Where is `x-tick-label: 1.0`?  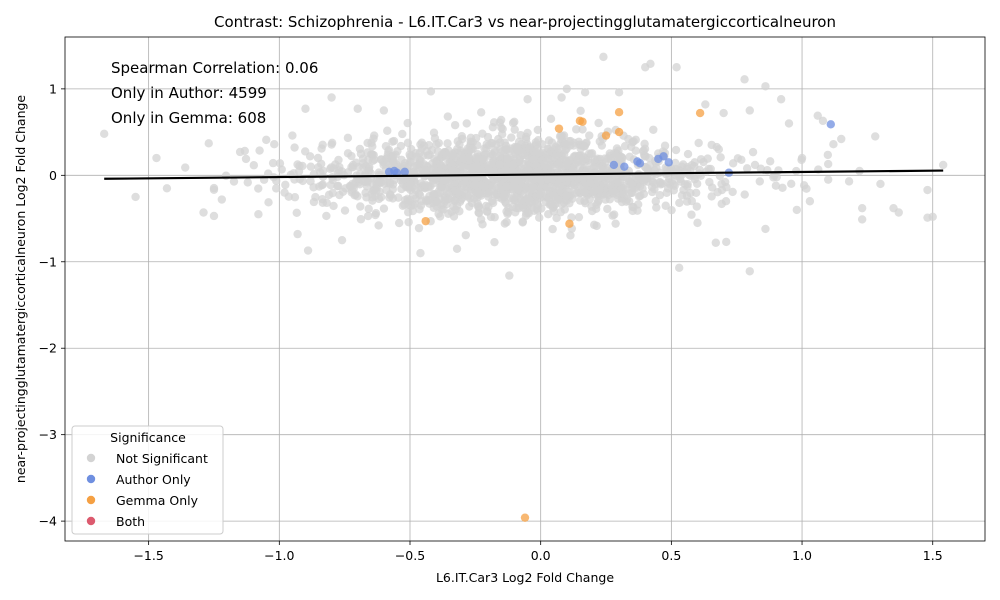
x-tick-label: 1.0 is located at coordinates (802, 555).